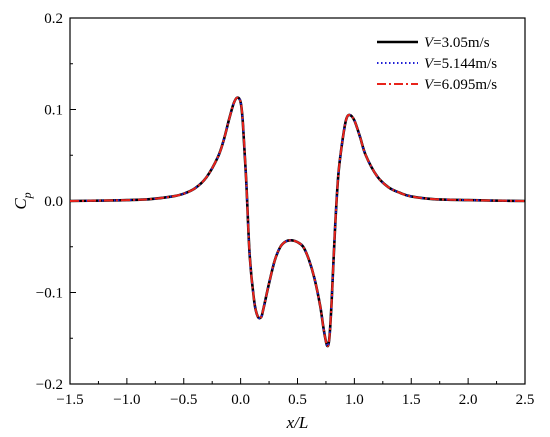  I want to click on x-tick-label: 2.5, so click(525, 400).